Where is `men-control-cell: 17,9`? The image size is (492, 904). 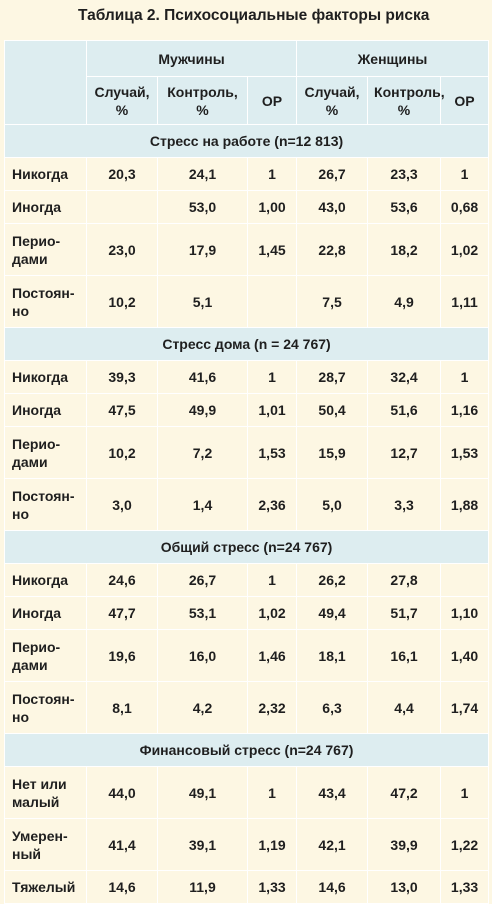 men-control-cell: 17,9 is located at coordinates (202, 249).